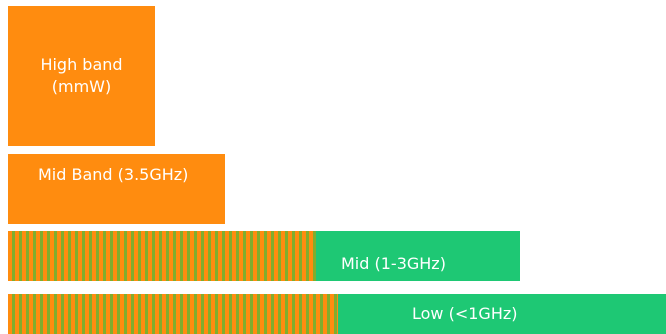  Describe the element at coordinates (81, 86) in the screenshot. I see `high-band-label-line2: (mmW)` at that location.